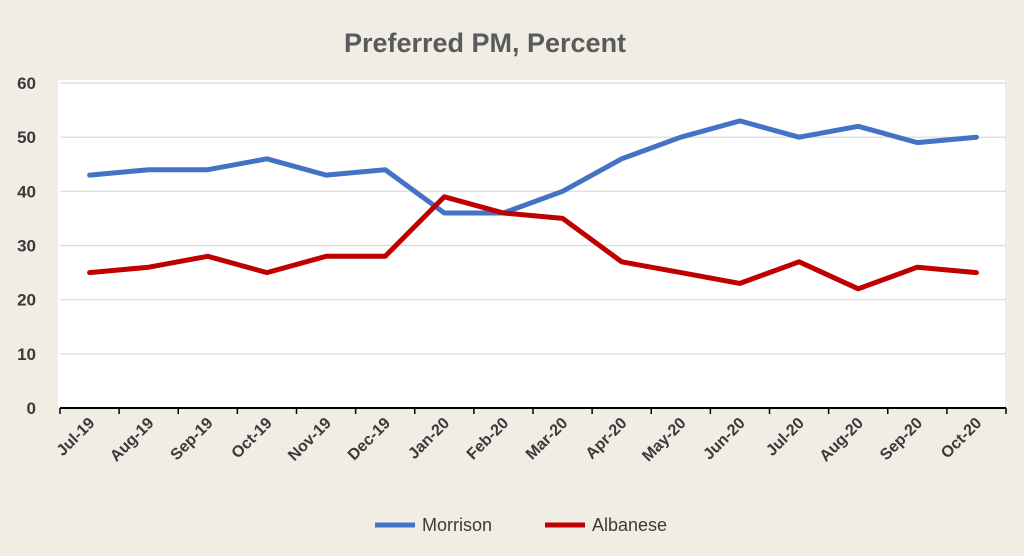 This screenshot has width=1024, height=556. Describe the element at coordinates (26, 300) in the screenshot. I see `y-tick-label: 20` at that location.